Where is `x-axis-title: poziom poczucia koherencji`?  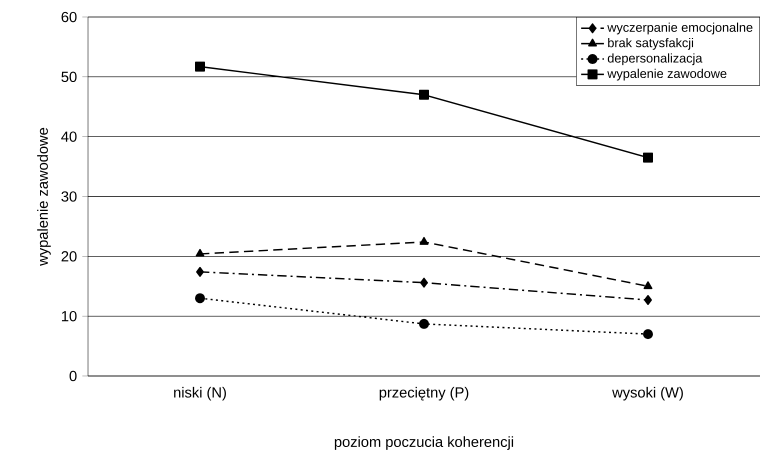
x-axis-title: poziom poczucia koherencji is located at coordinates (424, 443).